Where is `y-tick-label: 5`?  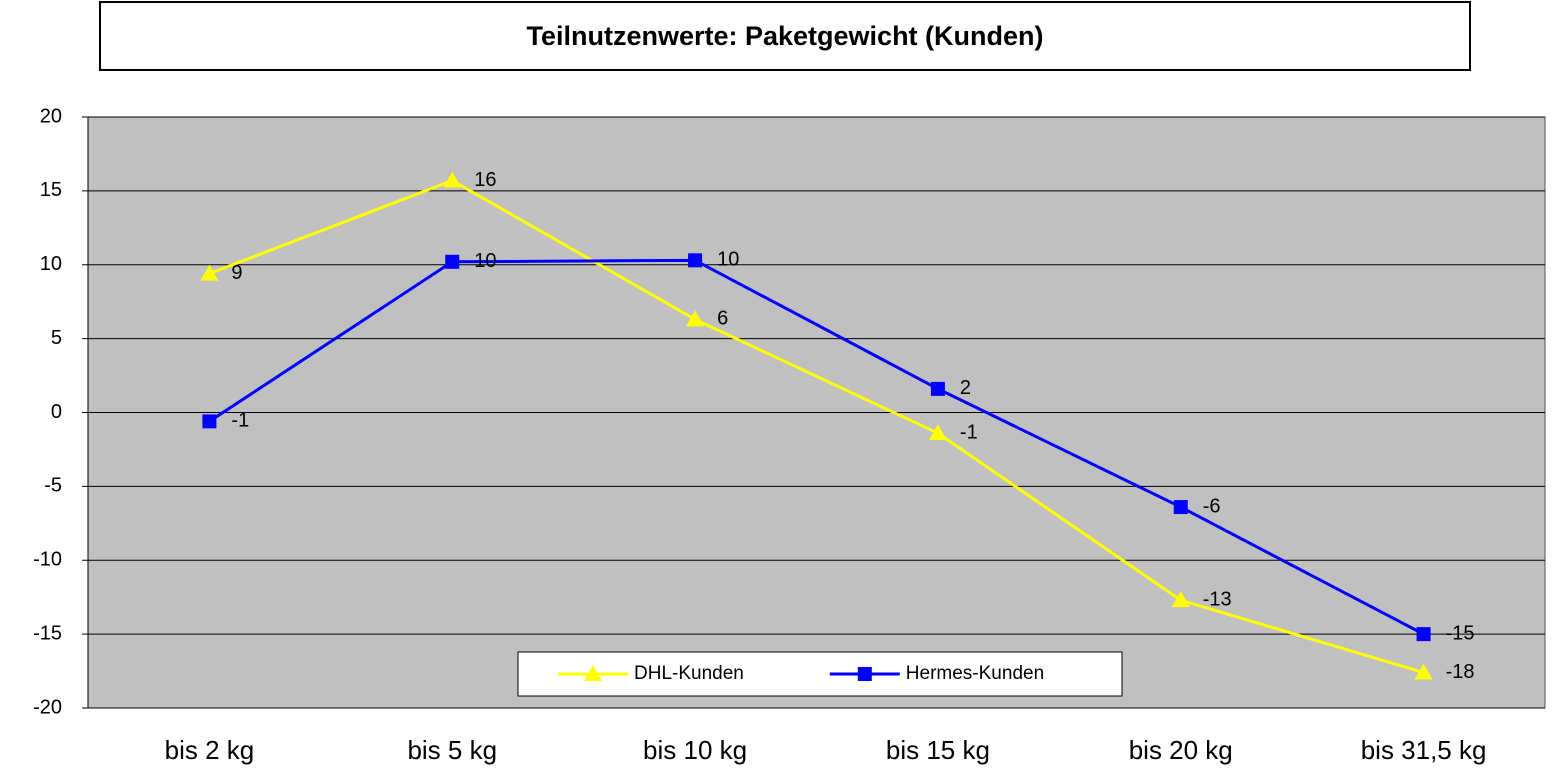 y-tick-label: 5 is located at coordinates (56, 338).